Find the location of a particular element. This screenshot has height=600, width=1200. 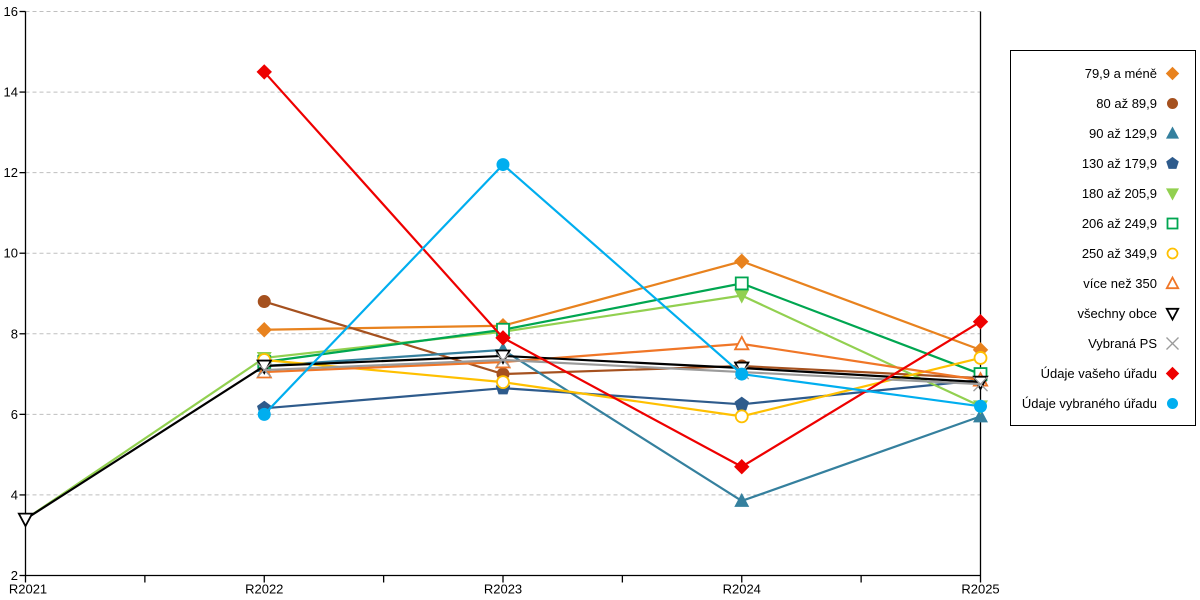

y-axis-tick-label: 10 is located at coordinates (11, 253).